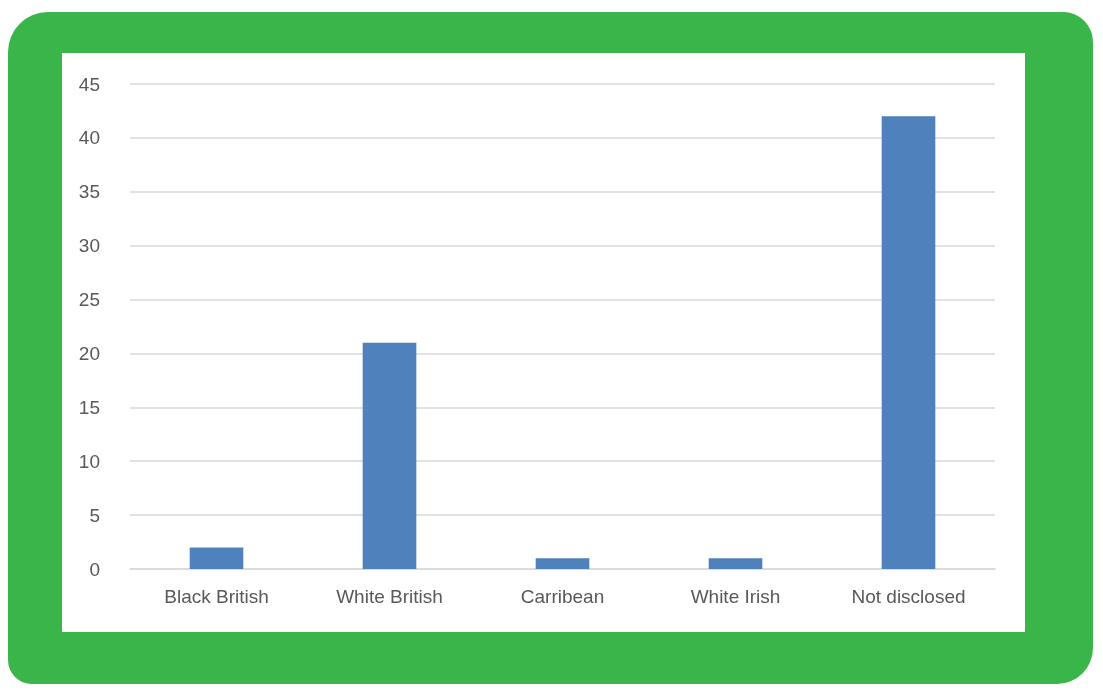 Image resolution: width=1103 pixels, height=691 pixels. What do you see at coordinates (89, 300) in the screenshot?
I see `y-tick-label: 25` at bounding box center [89, 300].